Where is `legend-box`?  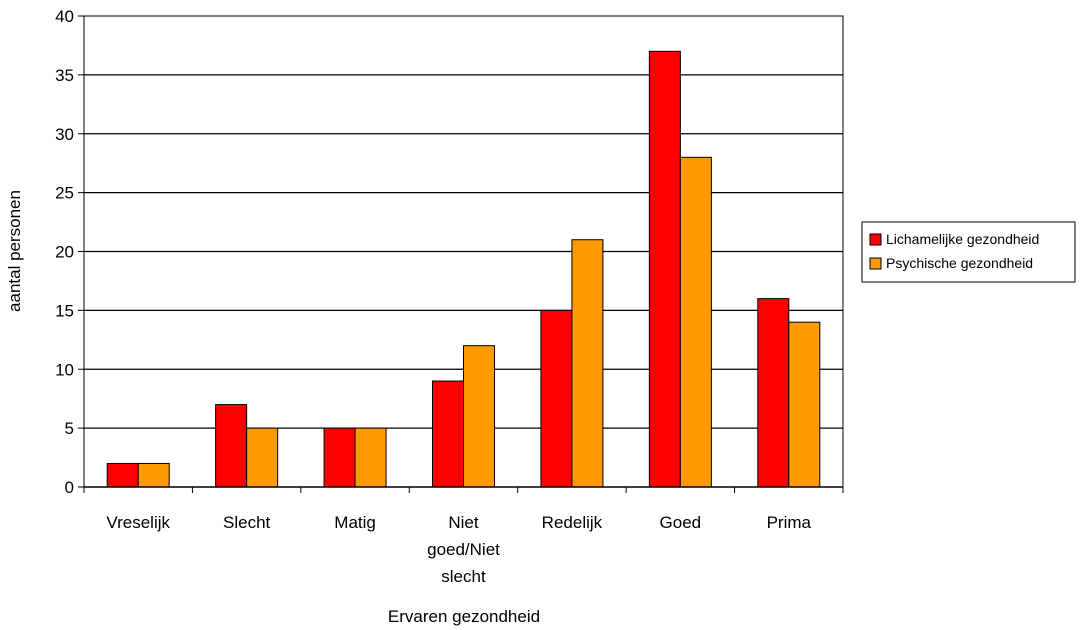
legend-box is located at coordinates (968, 252).